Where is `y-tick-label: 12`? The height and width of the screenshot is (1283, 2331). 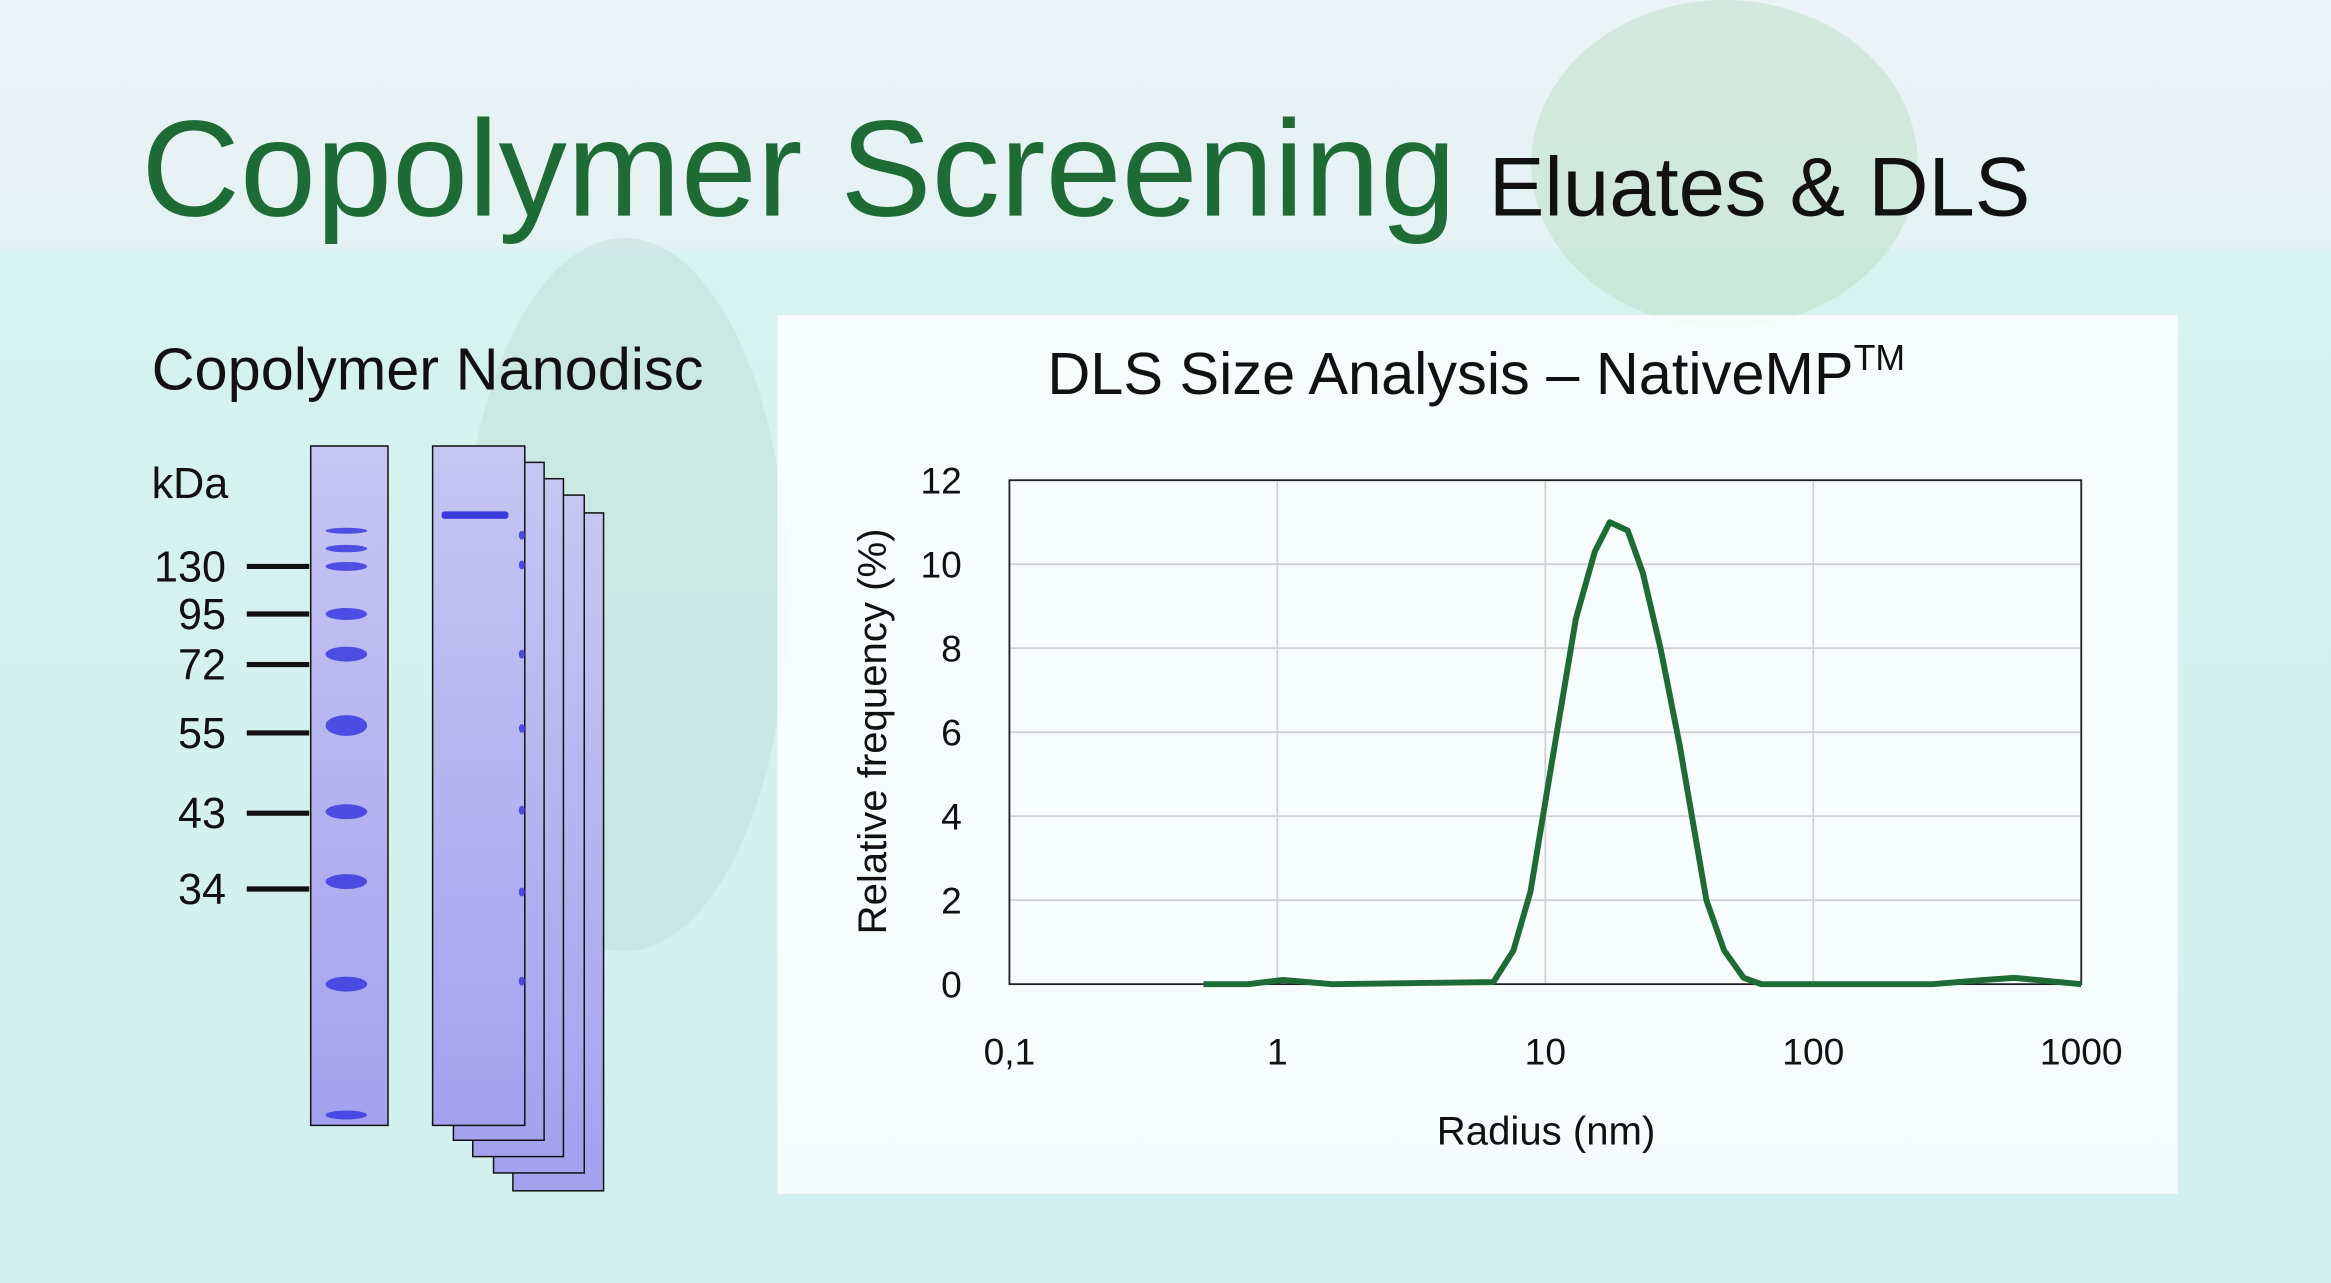 y-tick-label: 12 is located at coordinates (940, 481).